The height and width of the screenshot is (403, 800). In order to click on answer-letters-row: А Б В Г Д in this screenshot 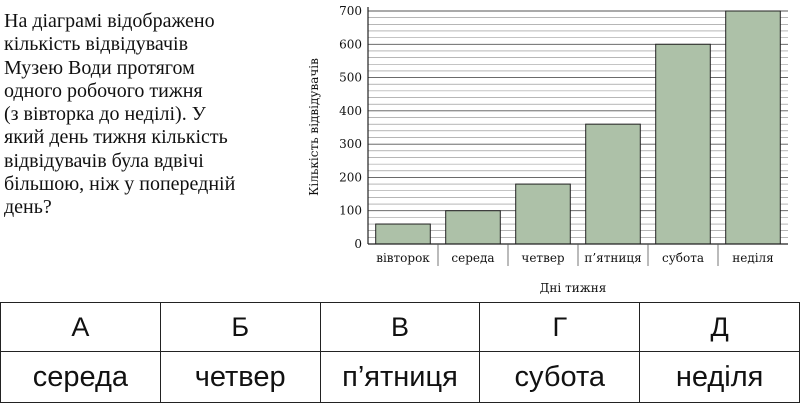, I will do `click(400, 327)`.